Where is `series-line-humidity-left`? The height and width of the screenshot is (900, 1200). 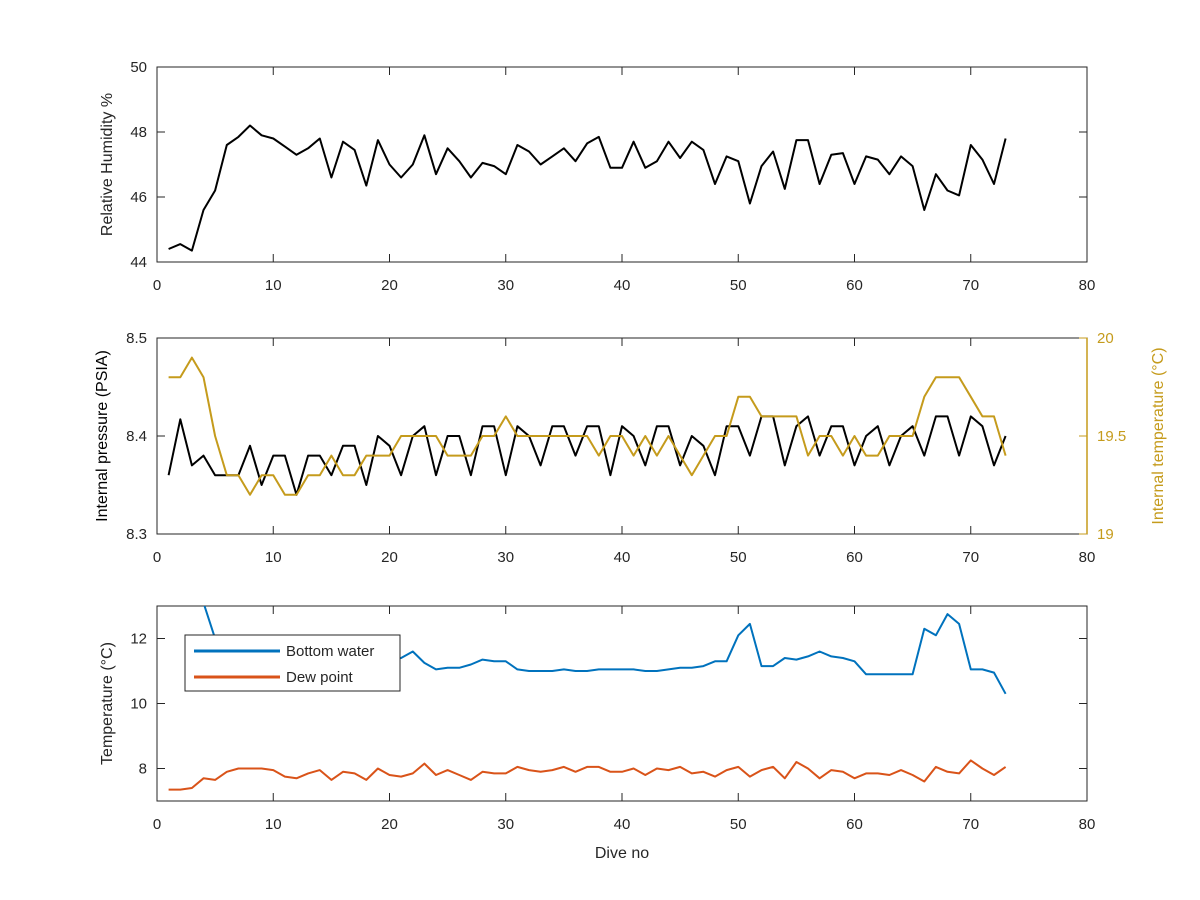 series-line-humidity-left is located at coordinates (587, 188).